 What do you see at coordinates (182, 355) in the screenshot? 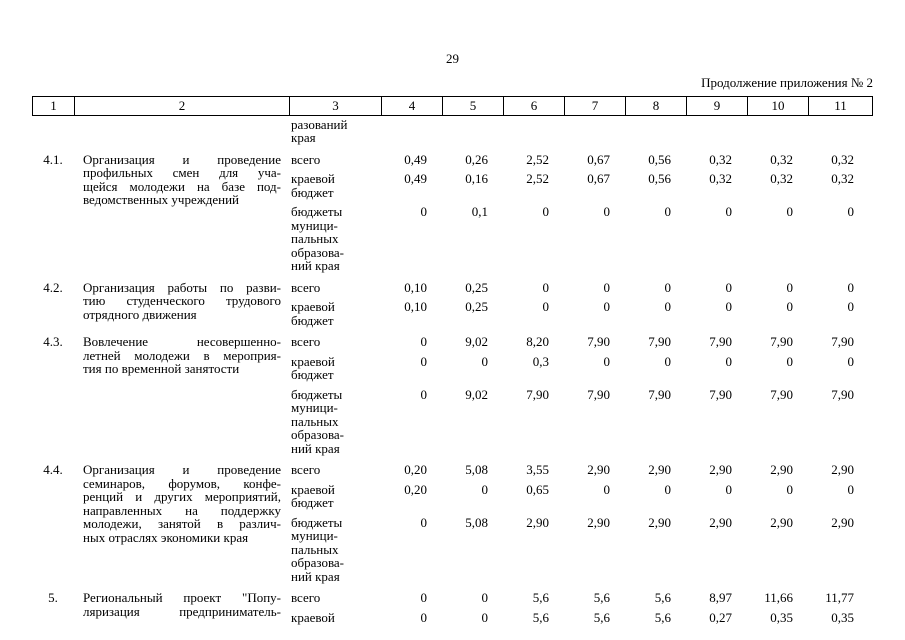
I see `description-line: летней молодежи в мероприя-` at bounding box center [182, 355].